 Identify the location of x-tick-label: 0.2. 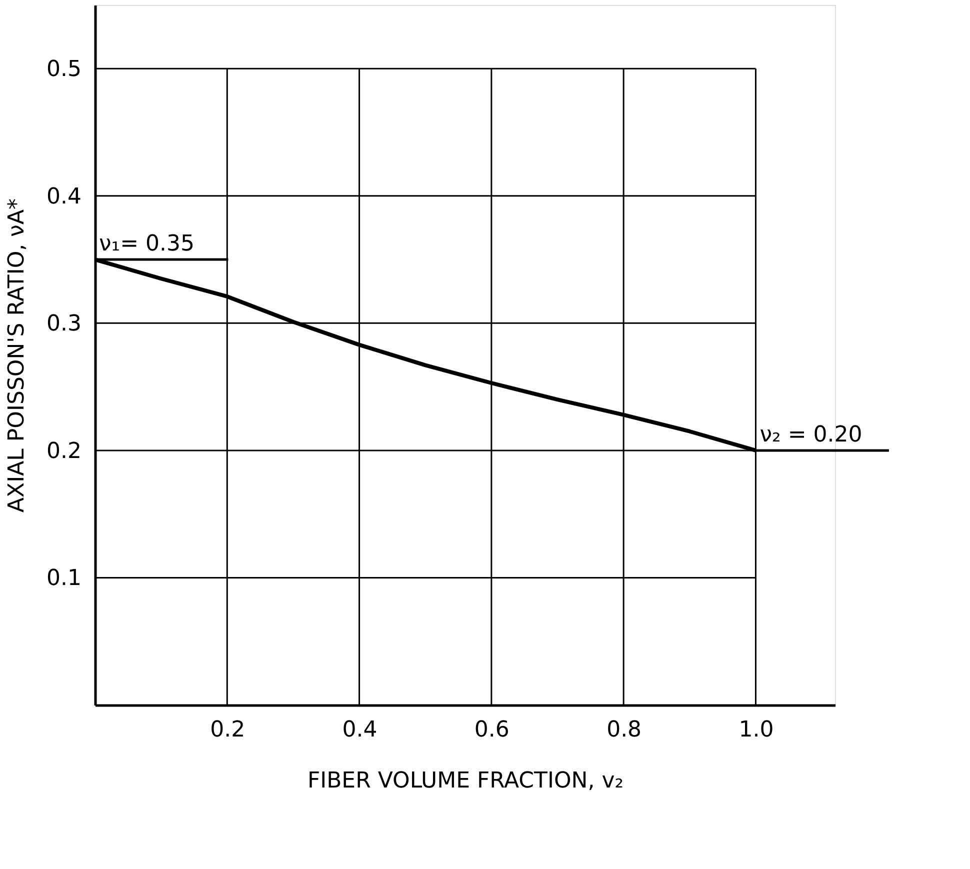
(228, 730).